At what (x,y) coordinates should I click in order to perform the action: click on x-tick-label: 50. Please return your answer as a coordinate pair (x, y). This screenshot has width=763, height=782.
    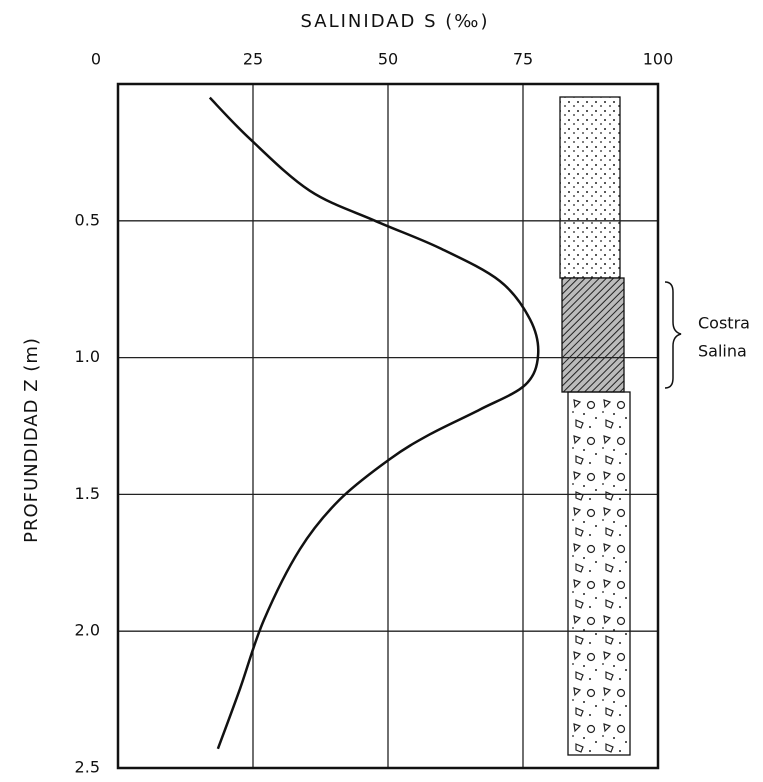
    Looking at the image, I should click on (388, 59).